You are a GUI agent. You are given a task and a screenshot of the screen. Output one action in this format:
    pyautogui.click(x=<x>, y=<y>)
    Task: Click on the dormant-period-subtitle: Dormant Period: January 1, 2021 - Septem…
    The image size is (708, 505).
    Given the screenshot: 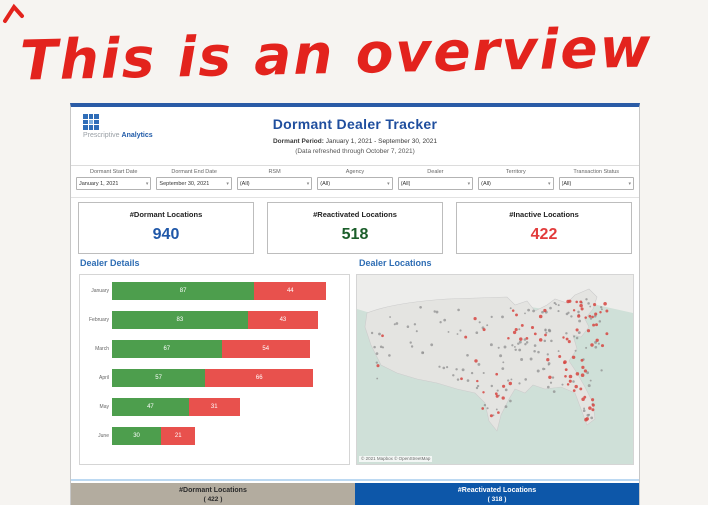 What is the action you would take?
    pyautogui.click(x=355, y=141)
    